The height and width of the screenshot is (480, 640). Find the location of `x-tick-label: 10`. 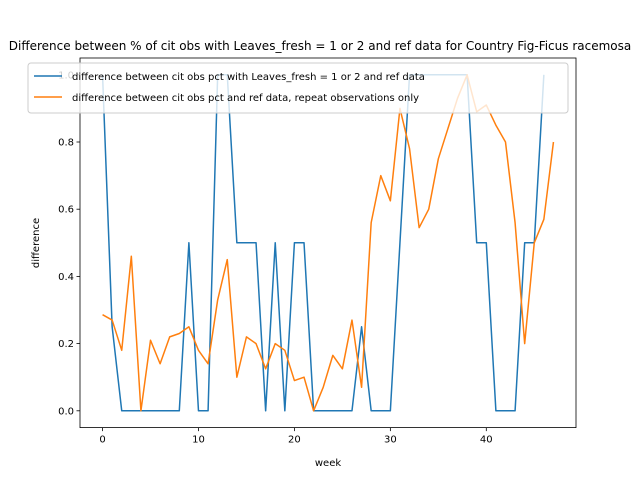

x-tick-label: 10 is located at coordinates (198, 440).